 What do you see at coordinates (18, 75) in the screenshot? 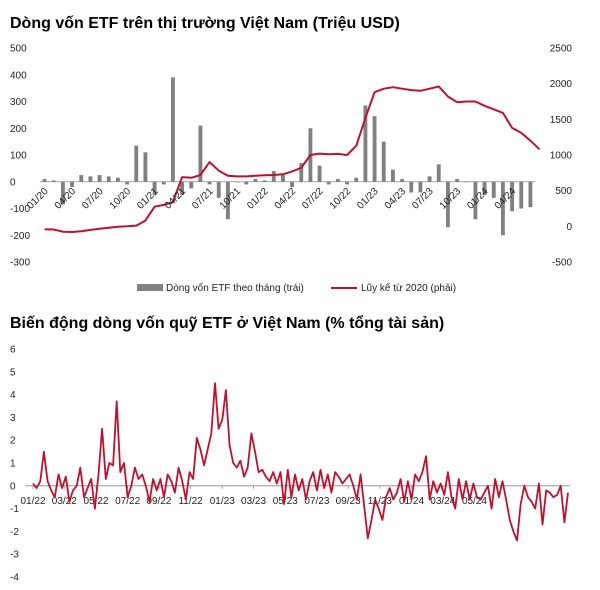
I see `left-tick-label: 400` at bounding box center [18, 75].